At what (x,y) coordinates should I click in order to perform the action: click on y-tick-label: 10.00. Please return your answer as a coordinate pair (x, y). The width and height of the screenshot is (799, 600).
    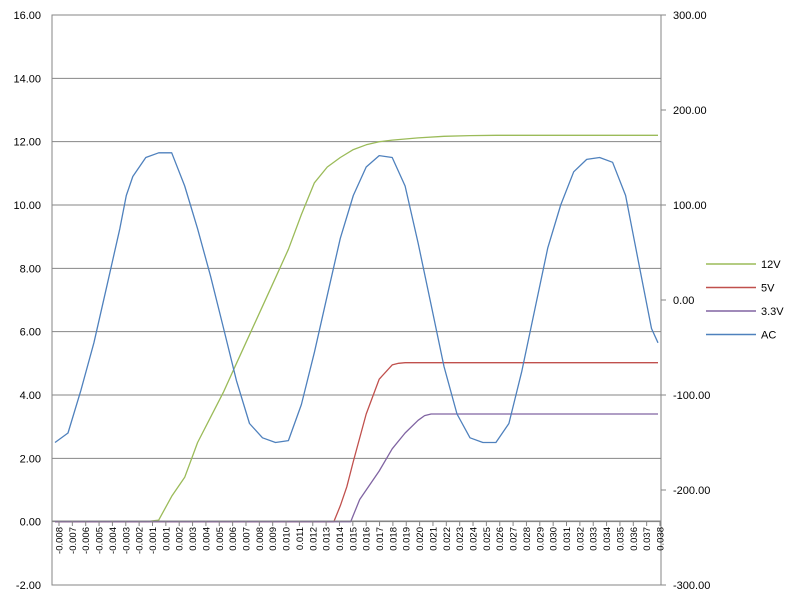
    Looking at the image, I should click on (27, 206).